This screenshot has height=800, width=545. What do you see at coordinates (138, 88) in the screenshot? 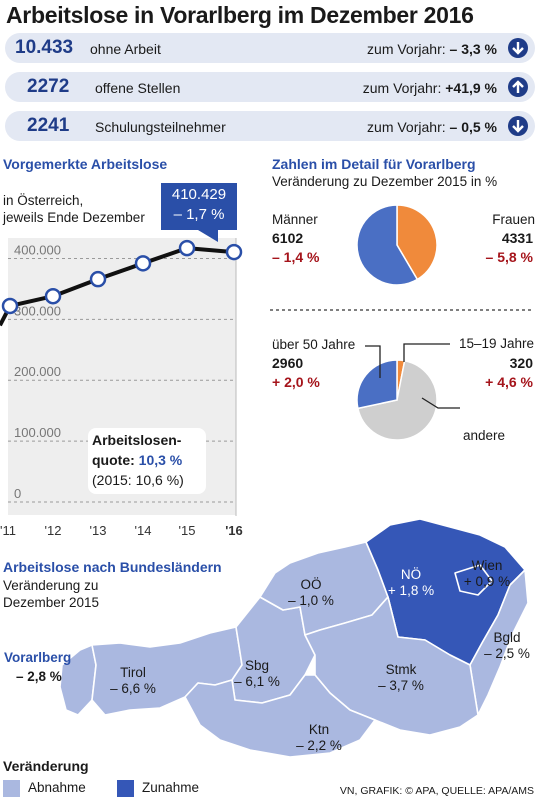
I see `stat-label: offene Stellen` at bounding box center [138, 88].